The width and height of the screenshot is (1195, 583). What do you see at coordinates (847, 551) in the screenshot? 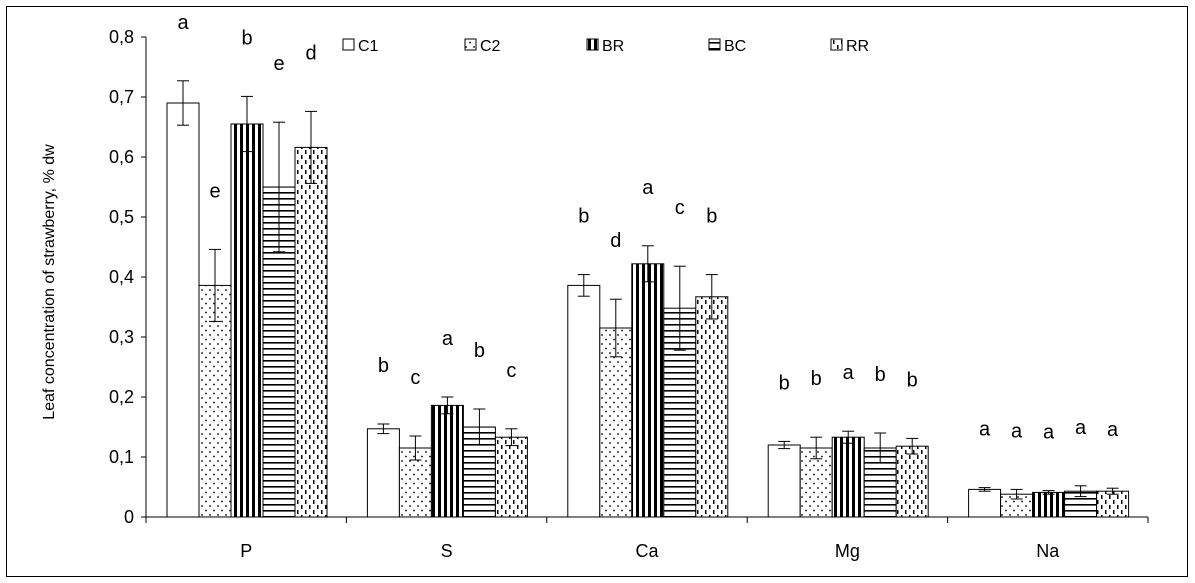
I see `x-tick-label: Mg` at bounding box center [847, 551].